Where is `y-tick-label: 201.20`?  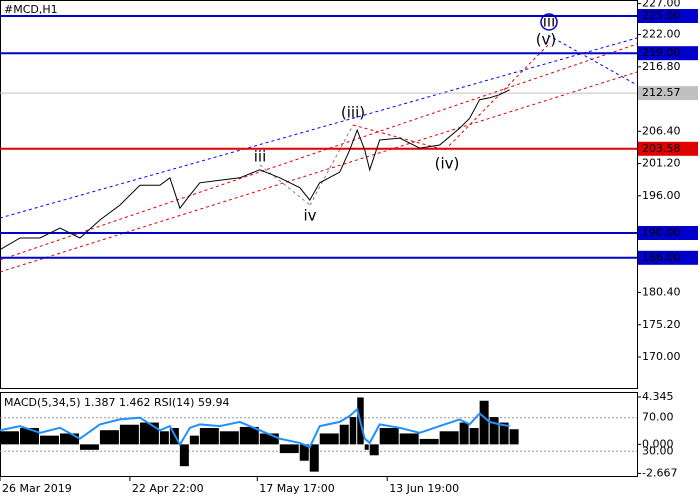 y-tick-label: 201.20 is located at coordinates (661, 163).